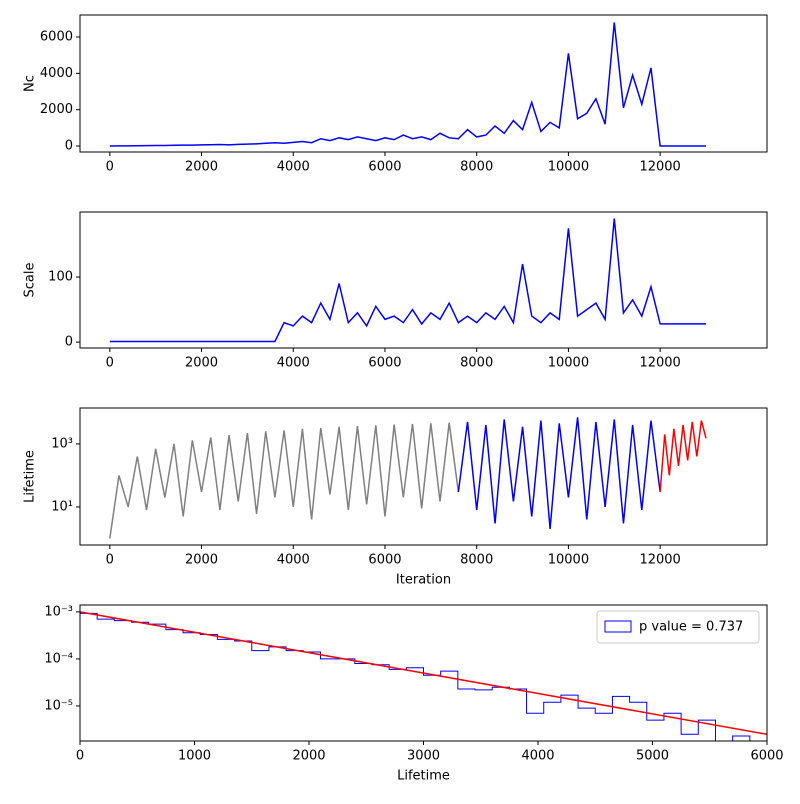 This screenshot has height=804, width=800. Describe the element at coordinates (652, 756) in the screenshot. I see `x-tick-label: 5000` at that location.